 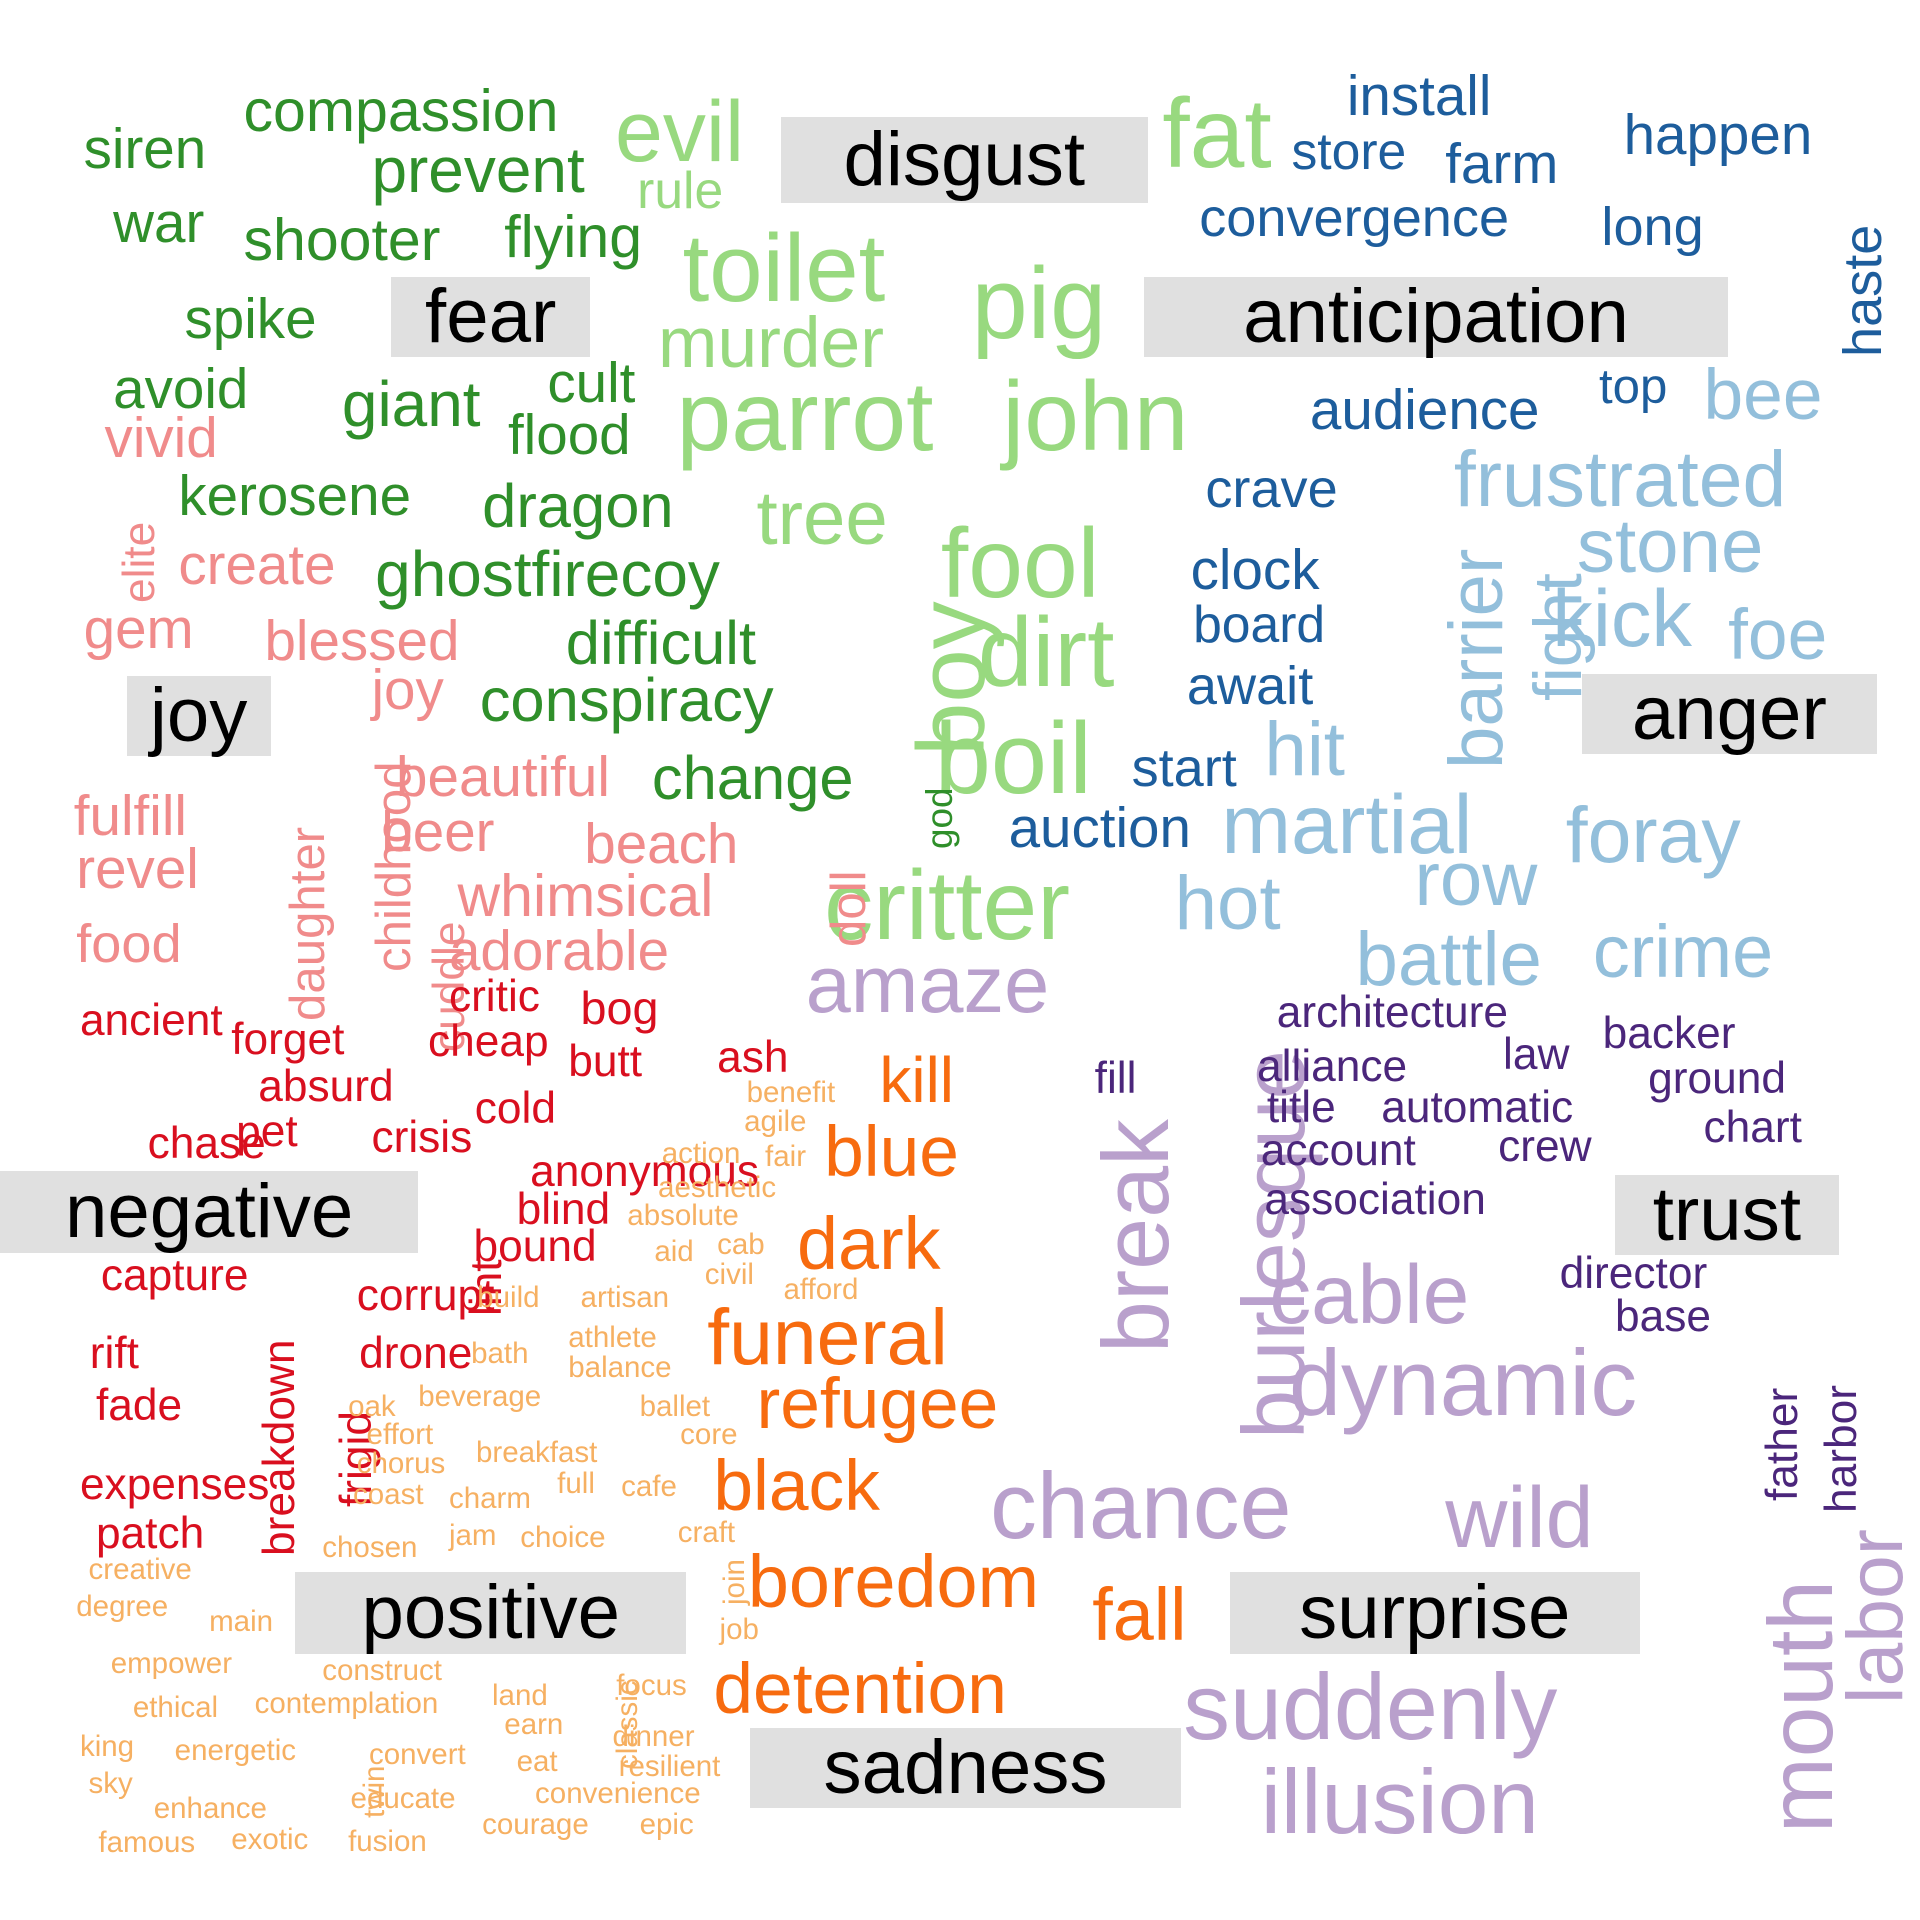 I want to click on word-anger-foray: foray, so click(x=1653, y=835).